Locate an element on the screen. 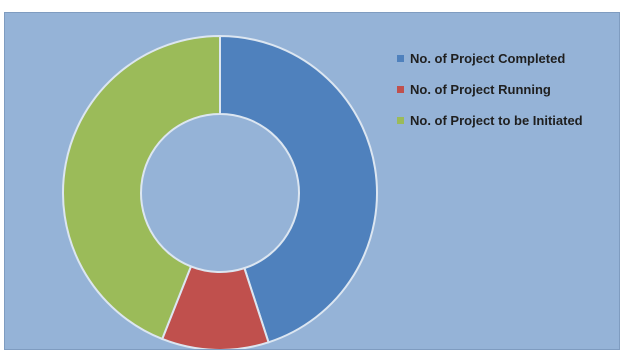 The image size is (626, 354). legend-label-initiated: No. of Project to be Initiated is located at coordinates (496, 120).